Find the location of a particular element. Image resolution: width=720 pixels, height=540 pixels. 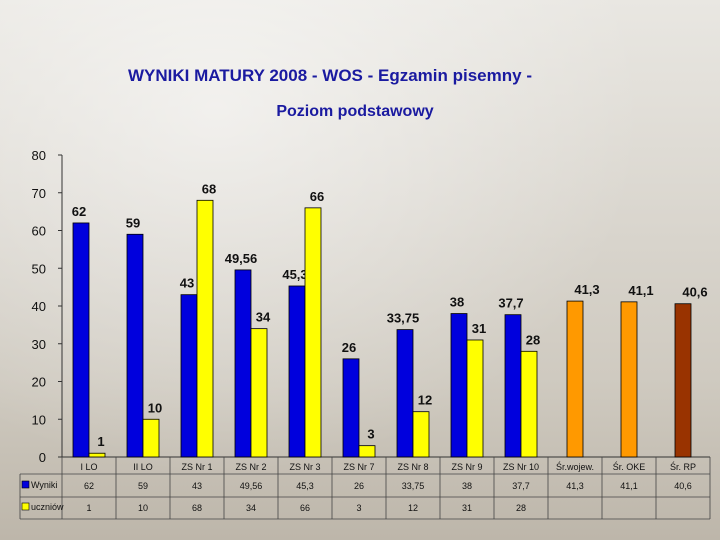

y-tick-label: 30 is located at coordinates (39, 344).